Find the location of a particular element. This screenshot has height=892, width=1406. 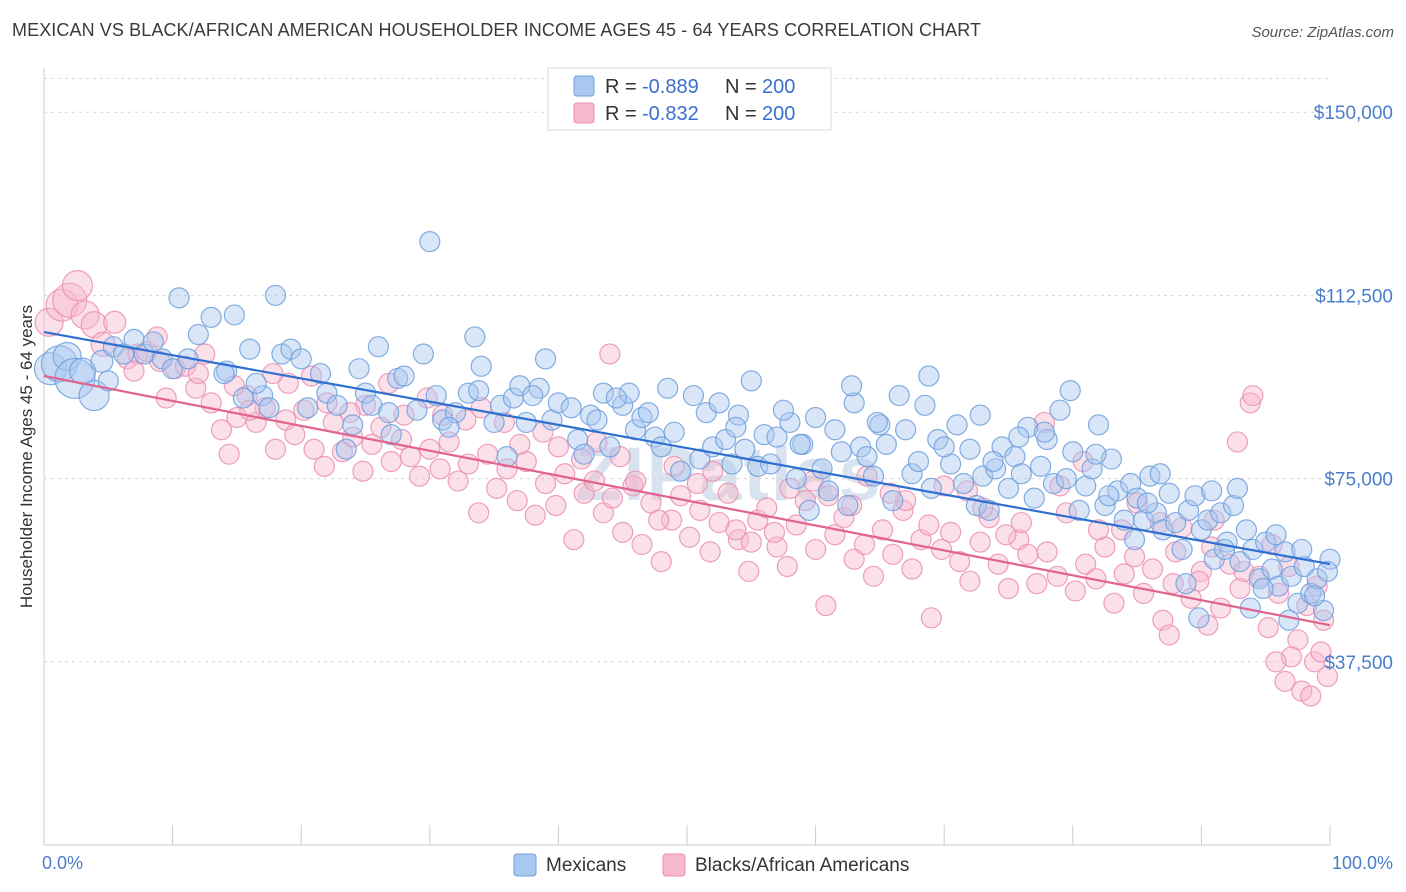

y-tick-label-0: $37,500 is located at coordinates (1358, 663).